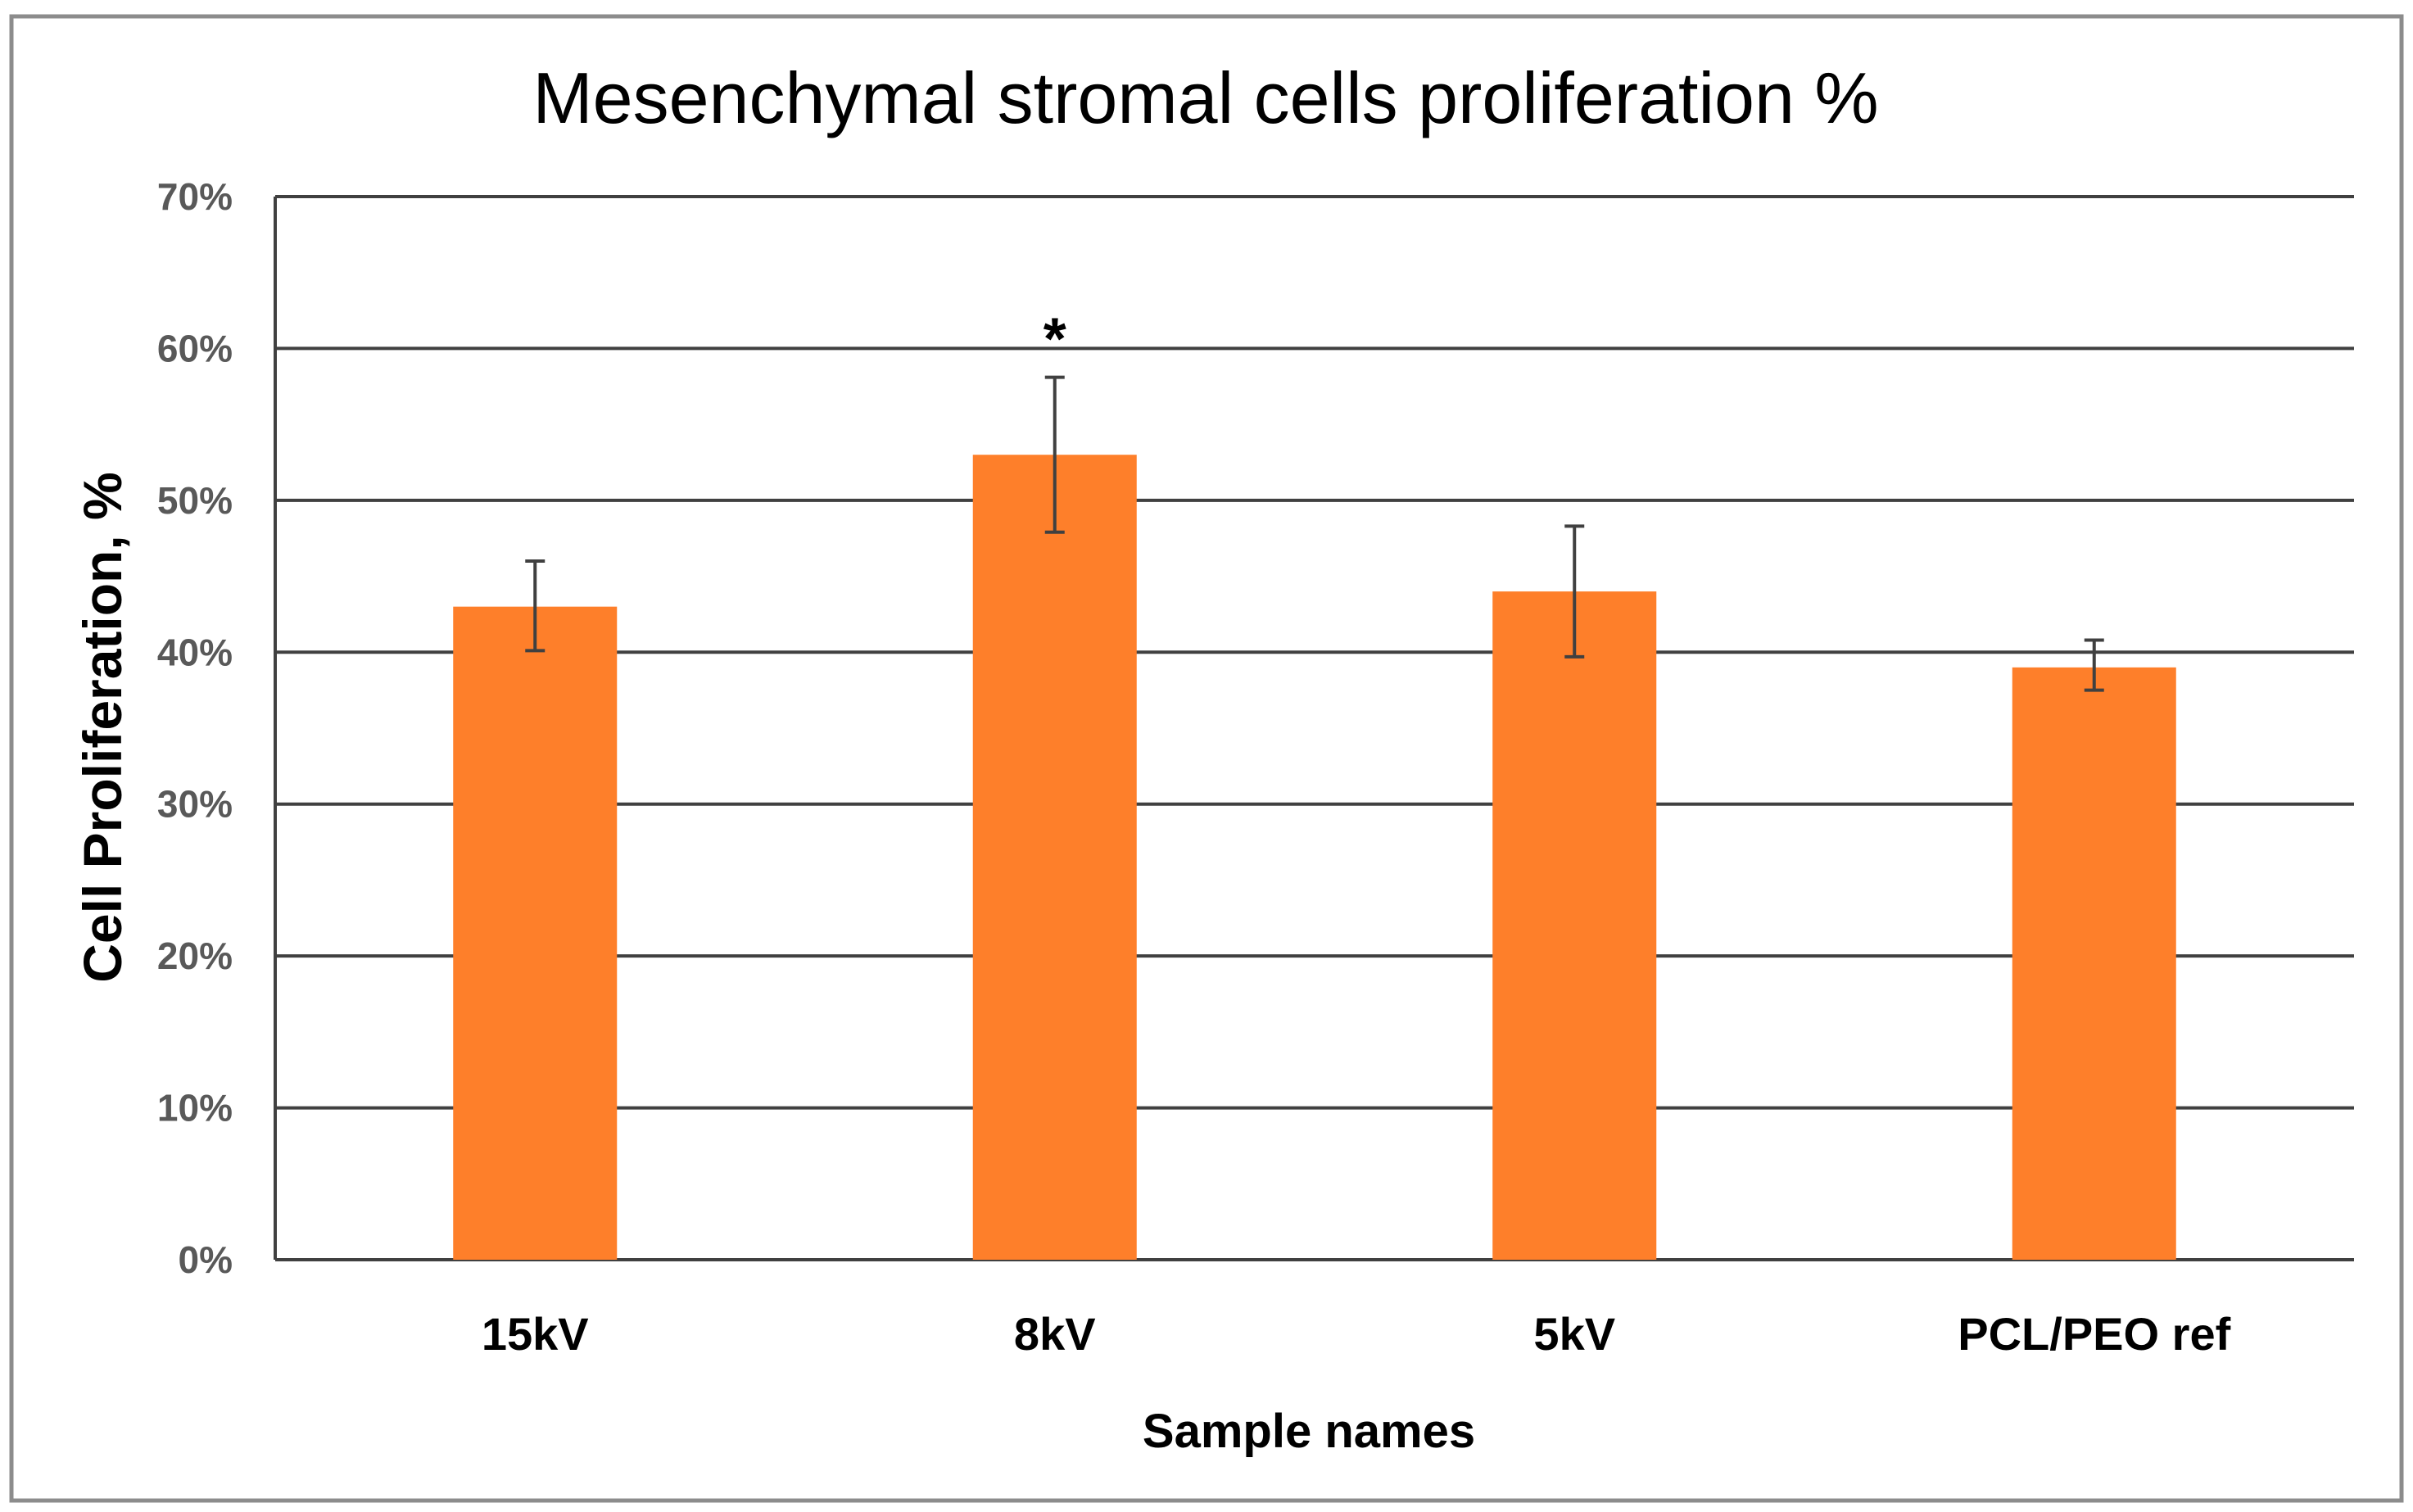 The height and width of the screenshot is (1512, 2413). Describe the element at coordinates (195, 348) in the screenshot. I see `y-tick-label: 60%` at that location.